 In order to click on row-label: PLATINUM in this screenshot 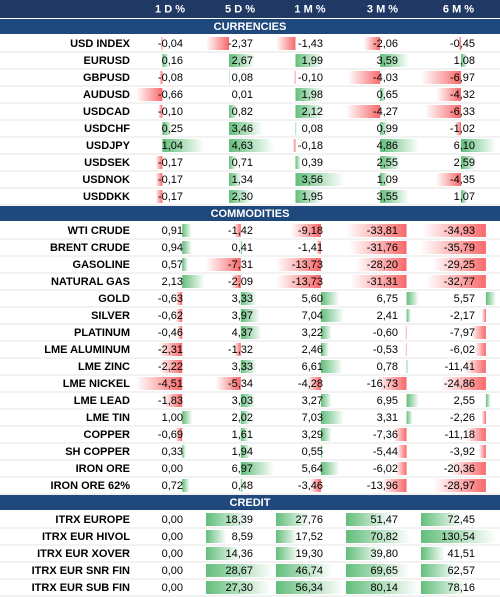, I will do `click(102, 333)`.